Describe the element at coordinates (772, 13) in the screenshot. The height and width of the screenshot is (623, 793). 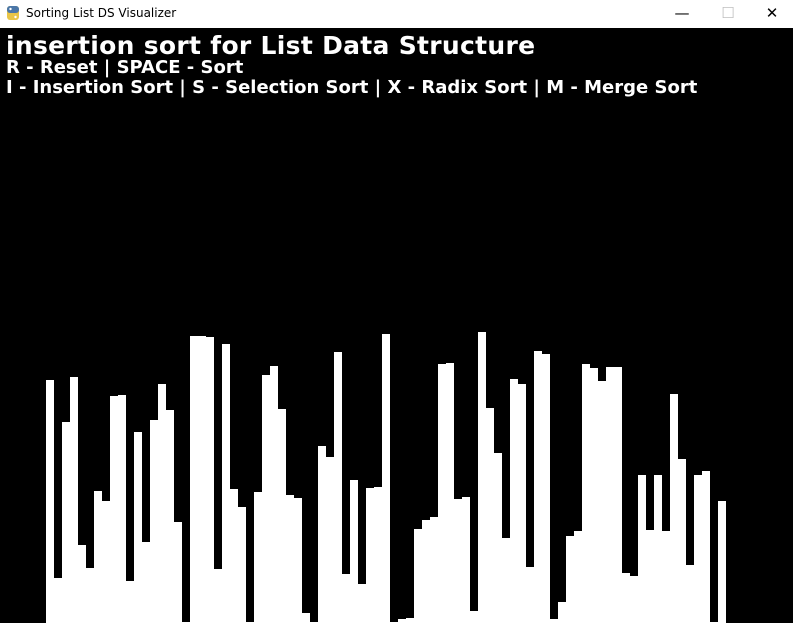
I see `close-button: ✕` at that location.